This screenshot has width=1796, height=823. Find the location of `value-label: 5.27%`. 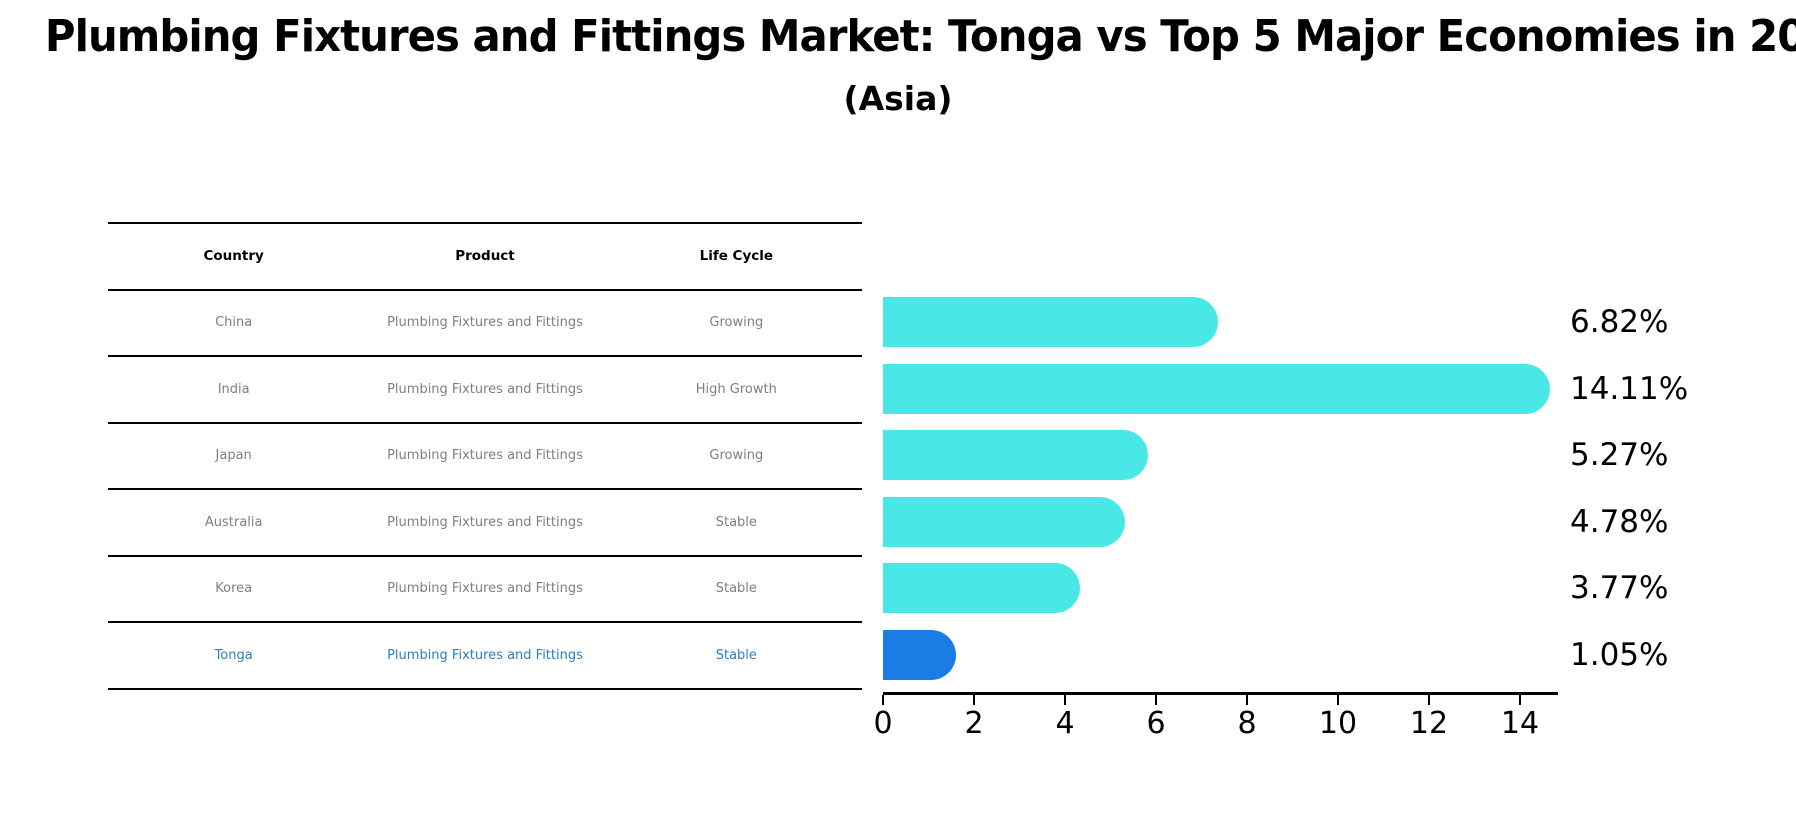

value-label: 5.27% is located at coordinates (1619, 455).